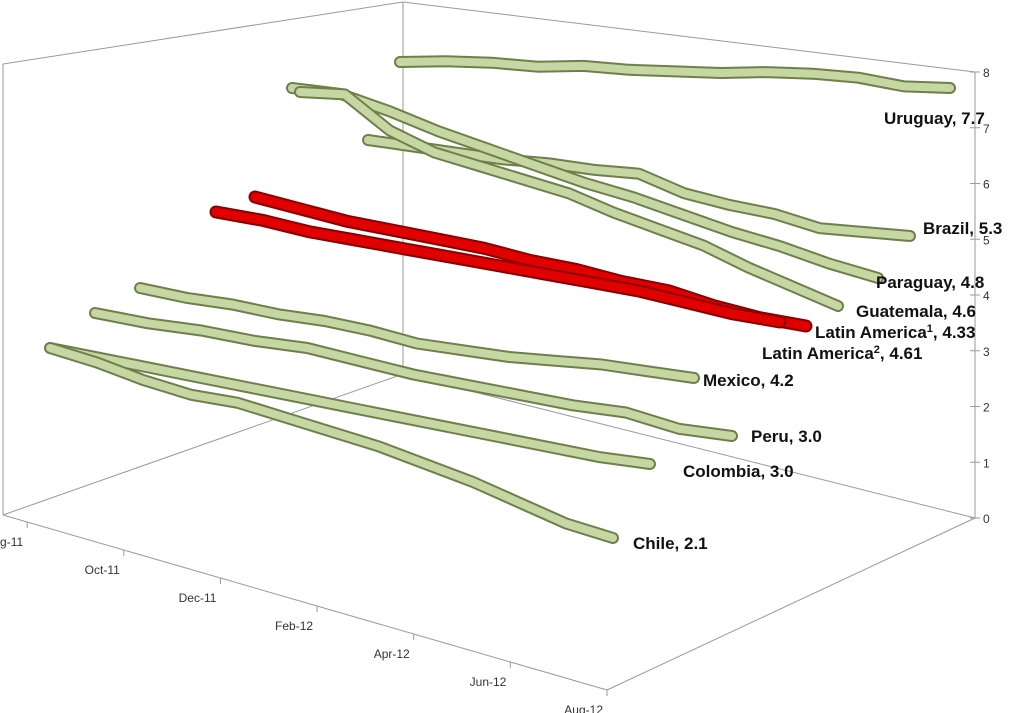  What do you see at coordinates (392, 654) in the screenshot?
I see `x-tick-label: Apr-12` at bounding box center [392, 654].